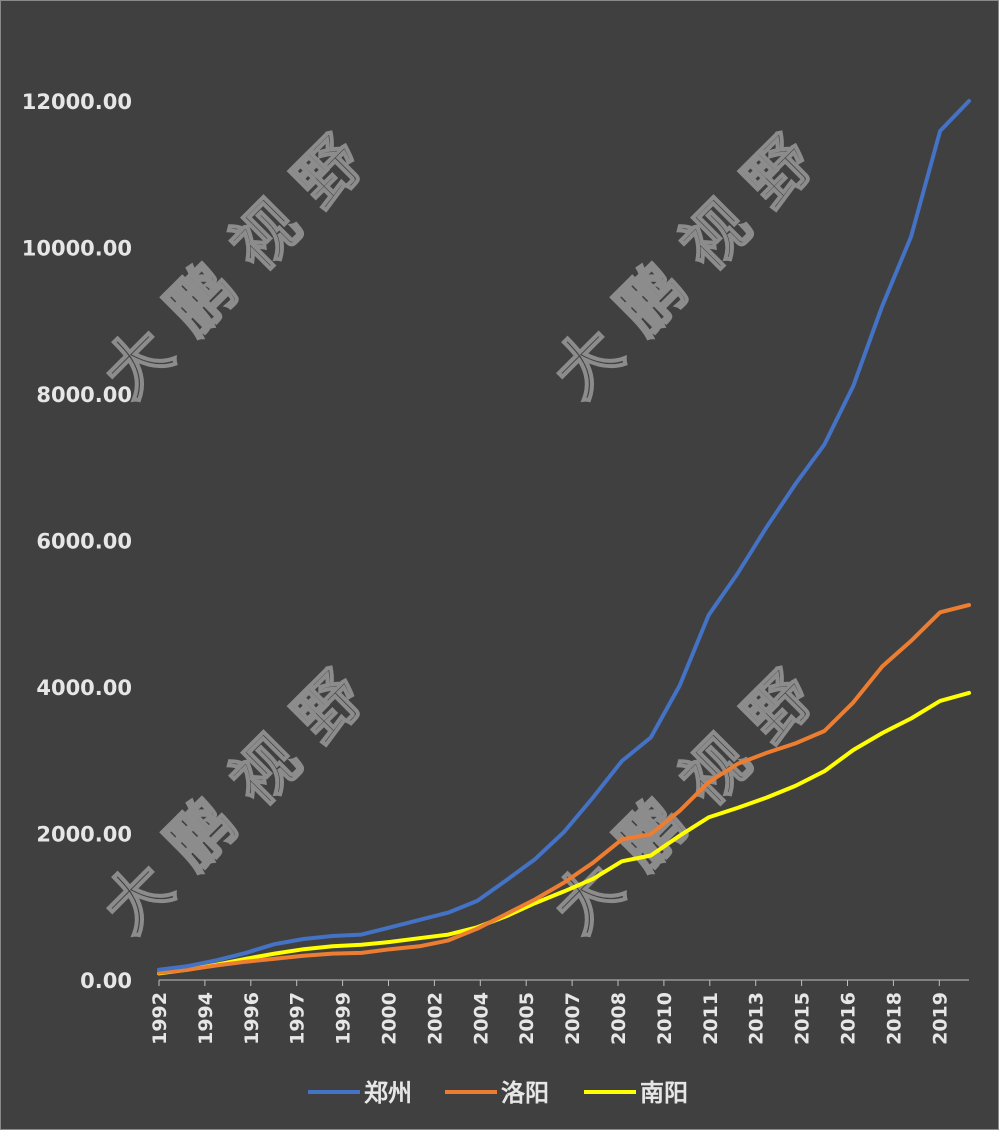  I want to click on x-tick-label: 2000, so click(390, 1018).